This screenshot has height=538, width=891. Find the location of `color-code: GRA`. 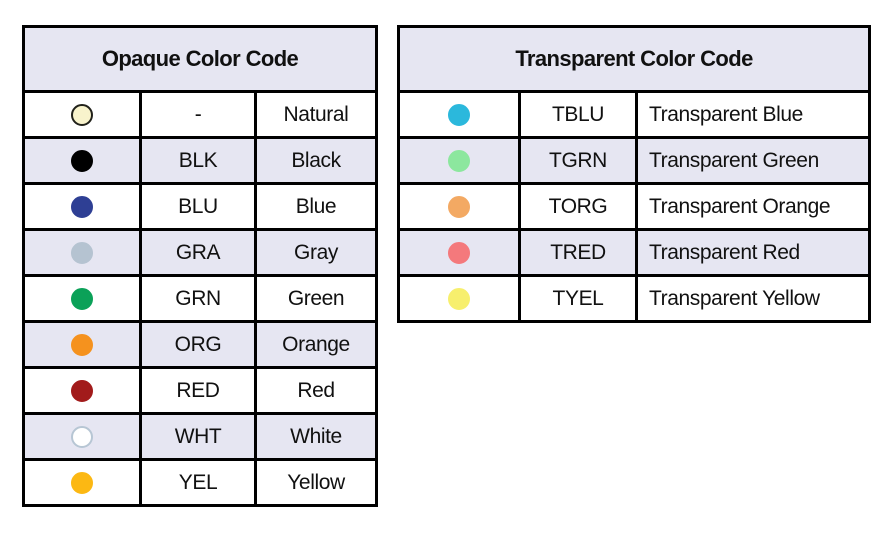

color-code: GRA is located at coordinates (198, 252).